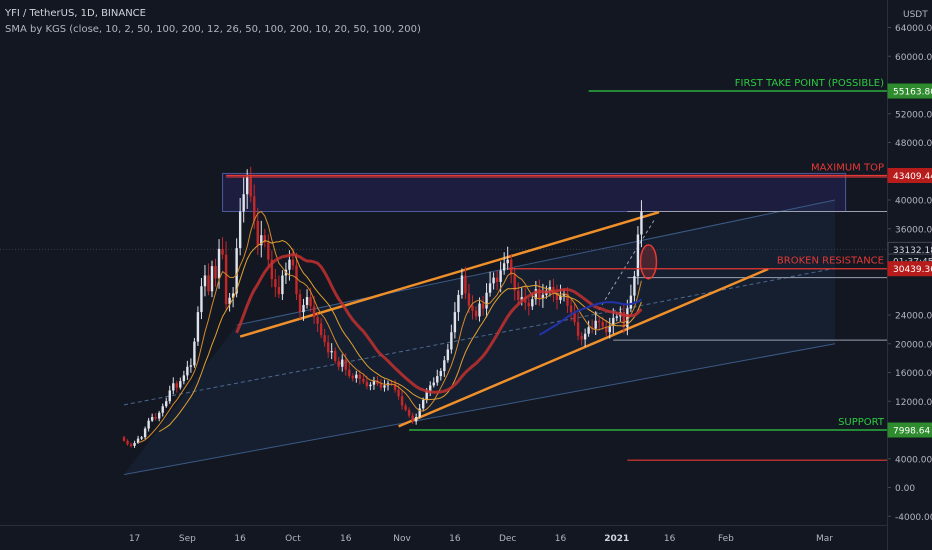  Describe the element at coordinates (912, 270) in the screenshot. I see `price-tag-label: 30439.36` at that location.